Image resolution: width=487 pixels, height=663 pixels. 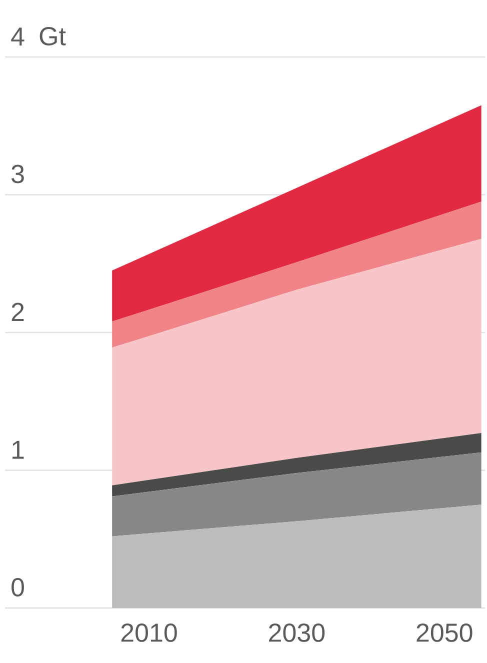 What do you see at coordinates (18, 174) in the screenshot?
I see `y-tick-label: 3` at bounding box center [18, 174].